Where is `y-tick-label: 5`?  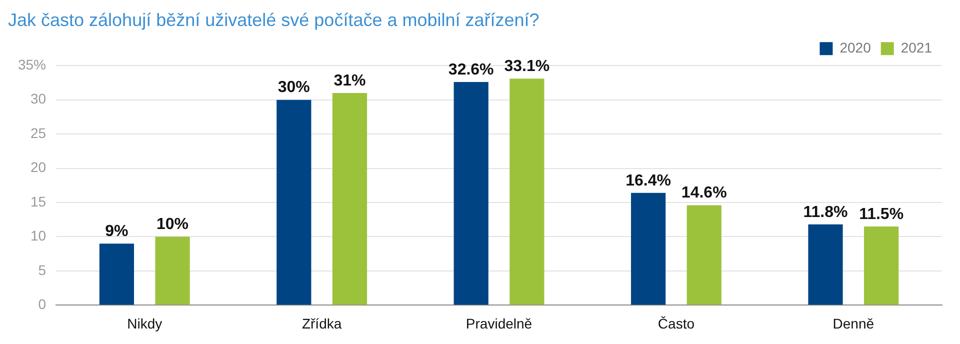 y-tick-label: 5 is located at coordinates (42, 270).